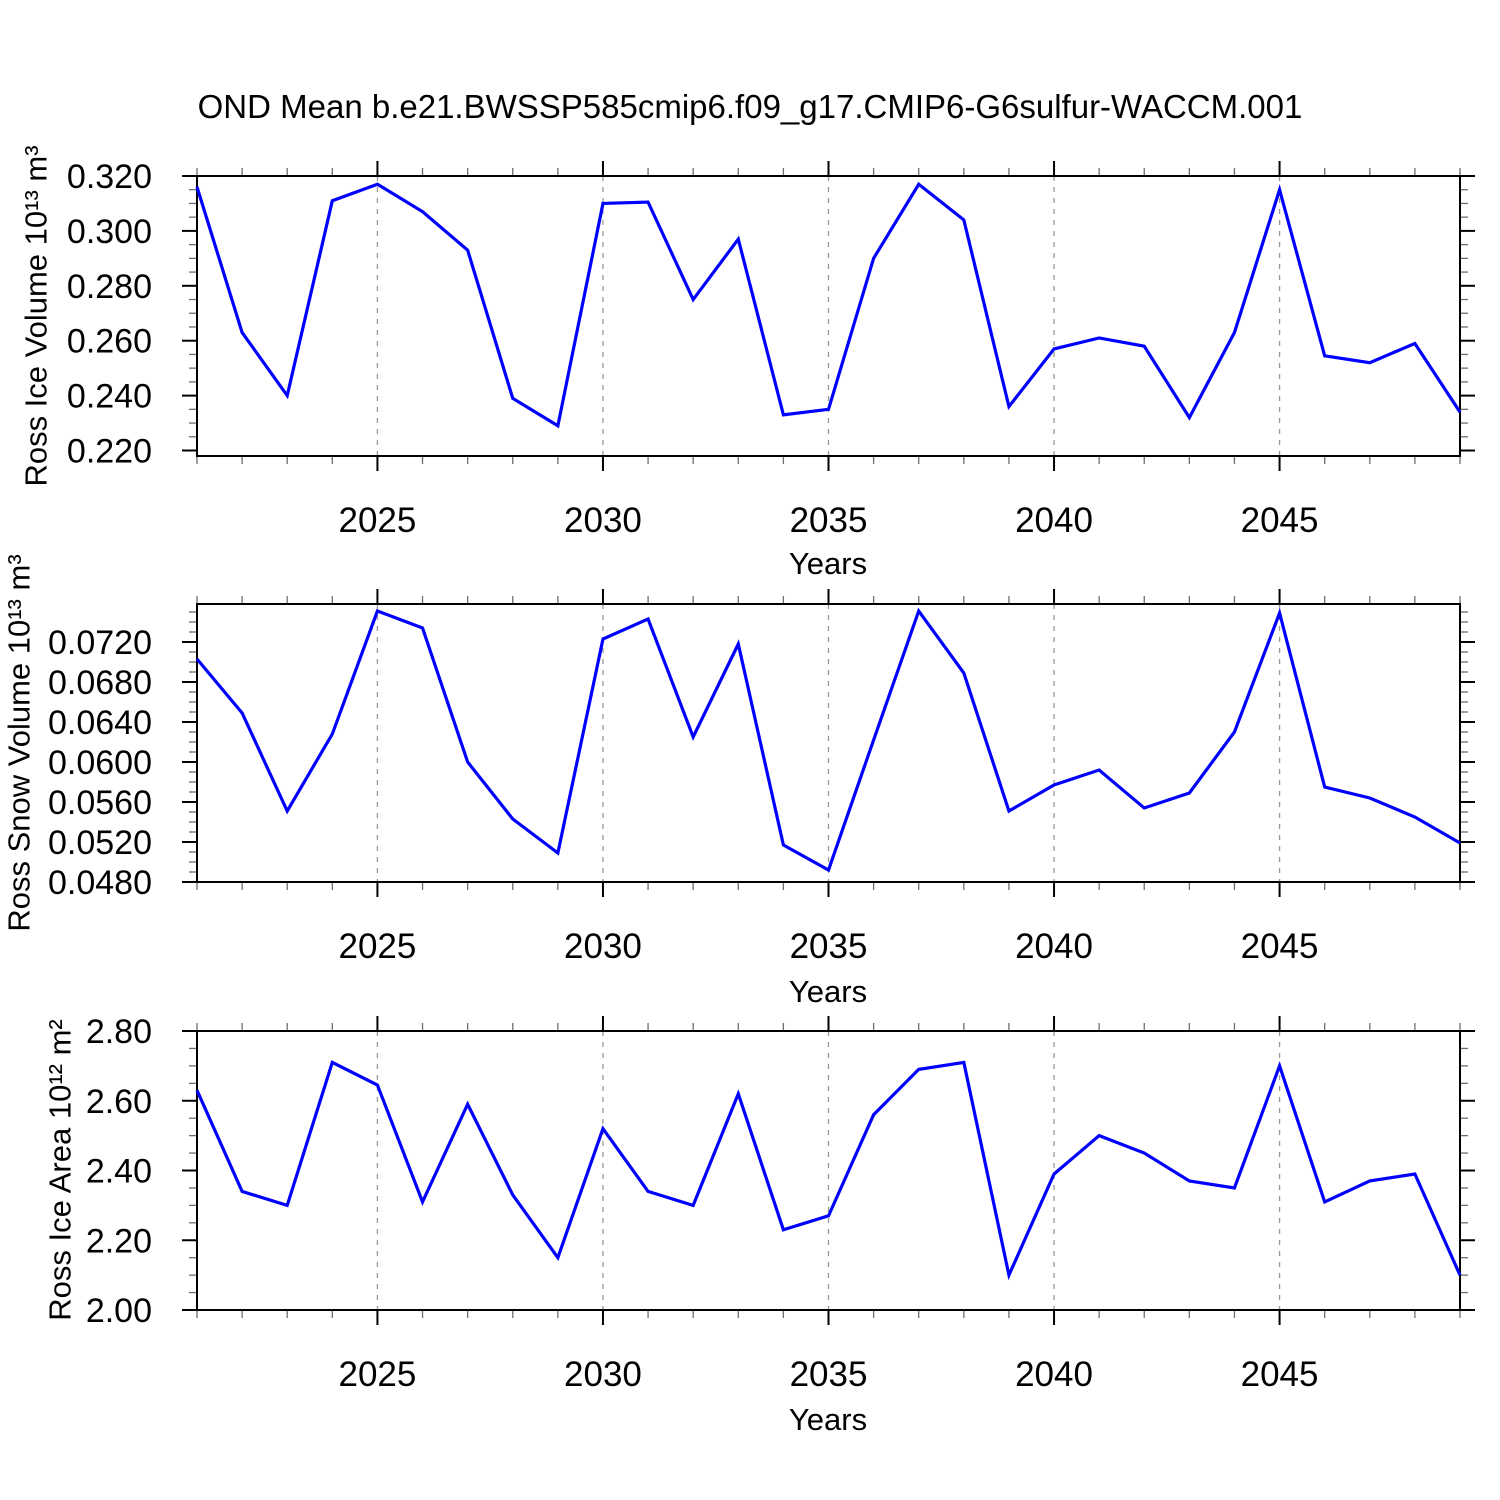  What do you see at coordinates (828, 563) in the screenshot?
I see `x-axis-label-years-panel1: Years` at bounding box center [828, 563].